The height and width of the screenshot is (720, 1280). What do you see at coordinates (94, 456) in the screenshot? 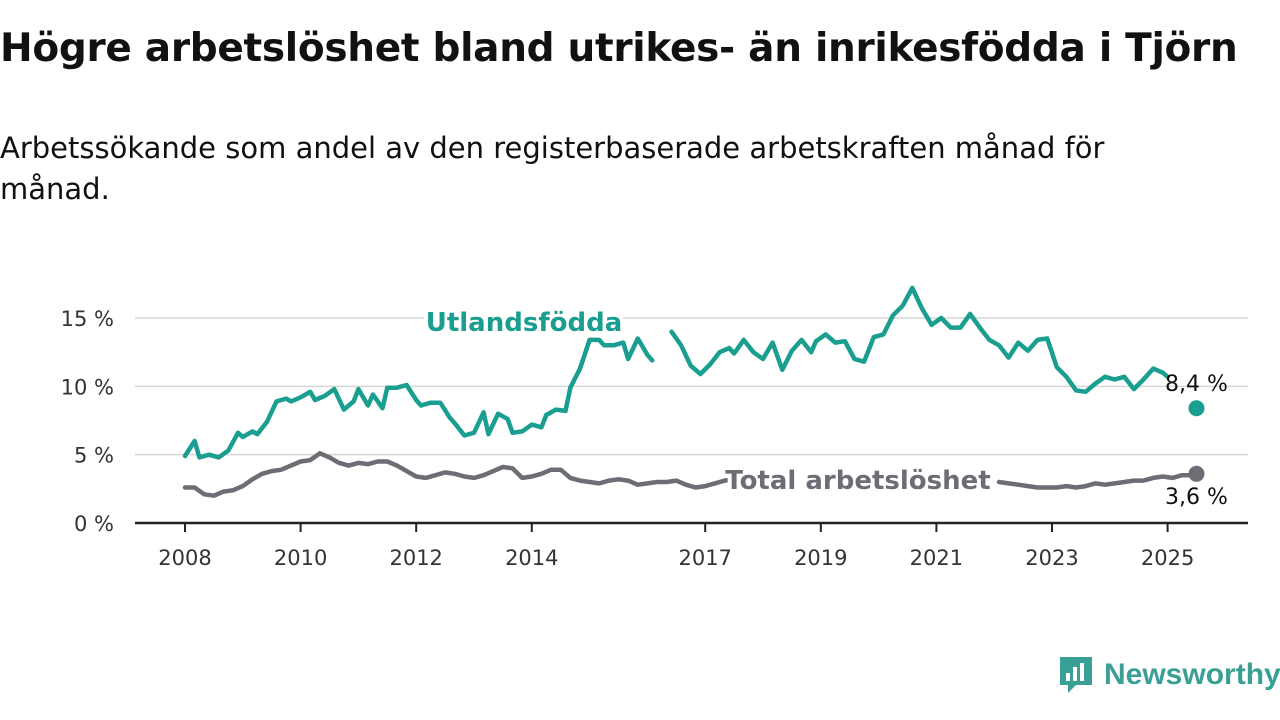
I see `y-tick-label: 5 %` at bounding box center [94, 456].